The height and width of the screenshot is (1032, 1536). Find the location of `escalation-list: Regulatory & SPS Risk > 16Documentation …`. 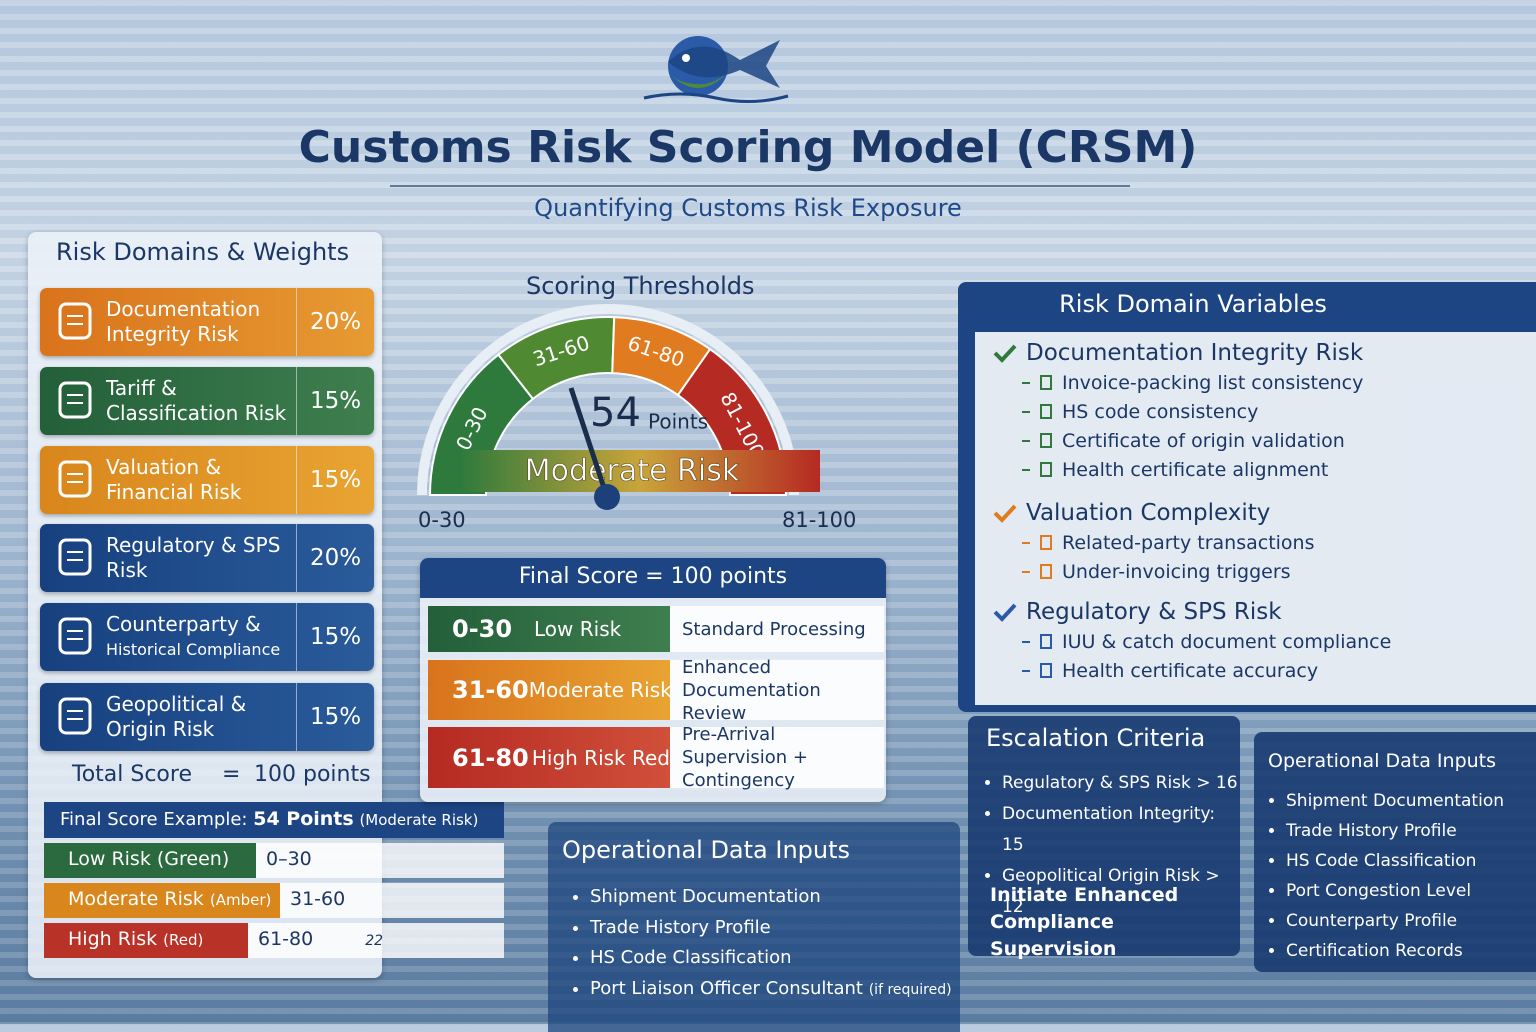

escalation-list: Regulatory & SPS Risk > 16Documentation … is located at coordinates (1112, 845).